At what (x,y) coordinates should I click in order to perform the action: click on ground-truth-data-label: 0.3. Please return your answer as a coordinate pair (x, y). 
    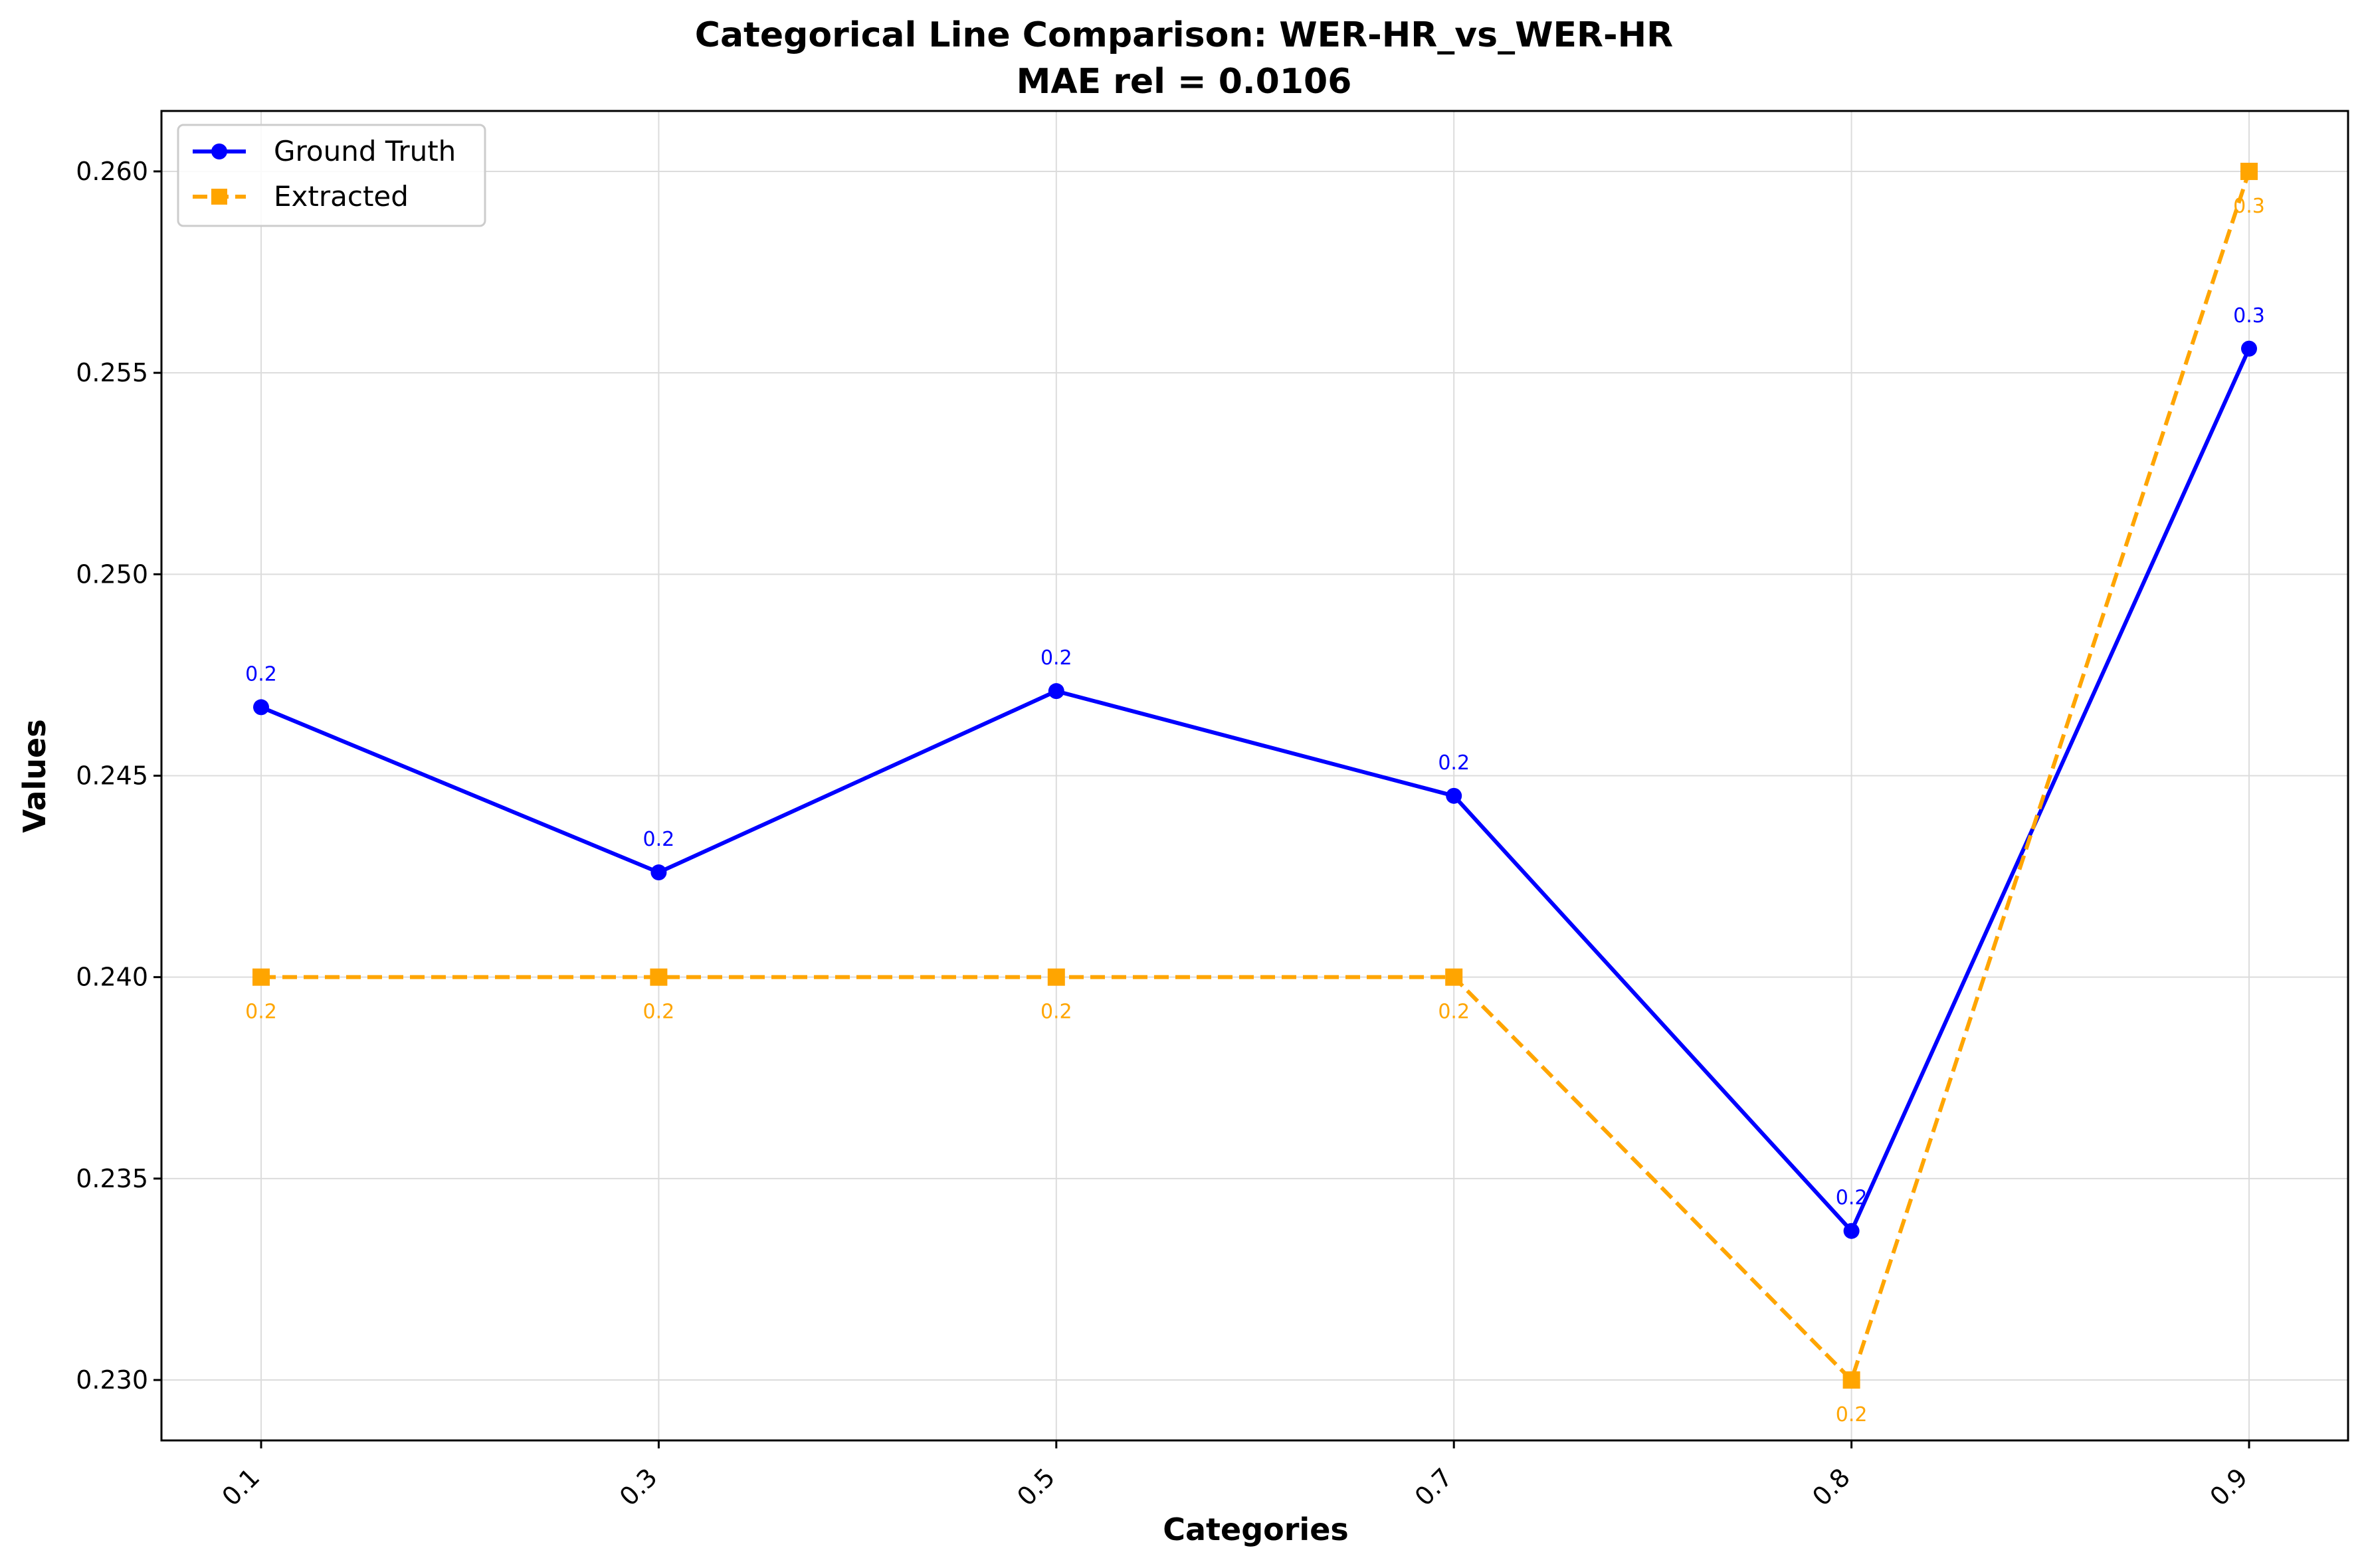
    Looking at the image, I should click on (2249, 316).